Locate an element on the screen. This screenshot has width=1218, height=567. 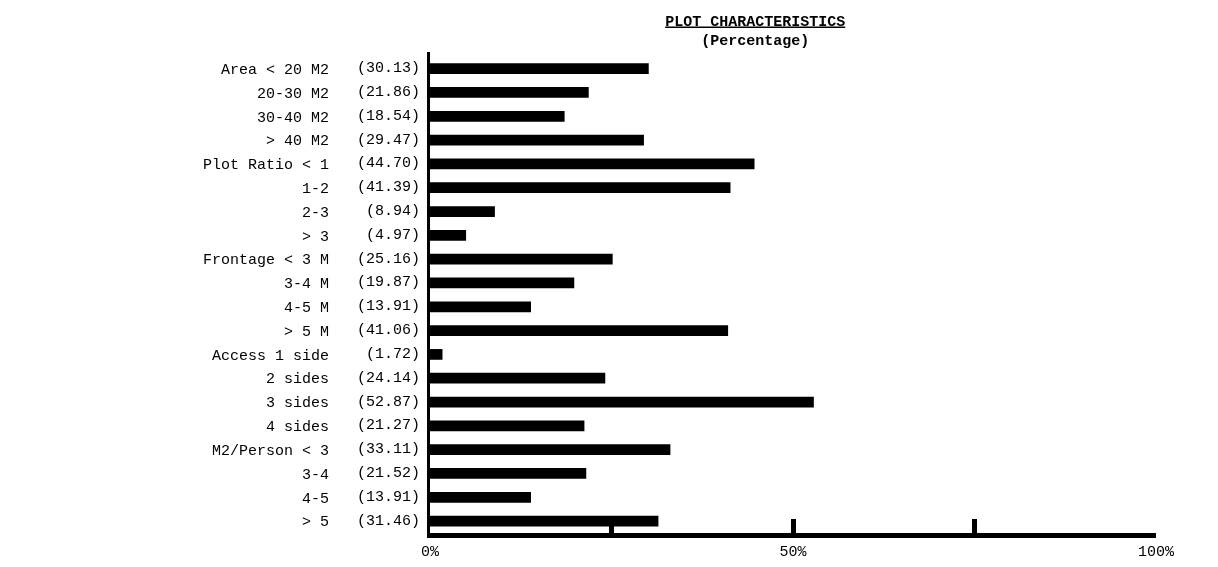
y-tick-label: 3-4 M is located at coordinates (306, 285).